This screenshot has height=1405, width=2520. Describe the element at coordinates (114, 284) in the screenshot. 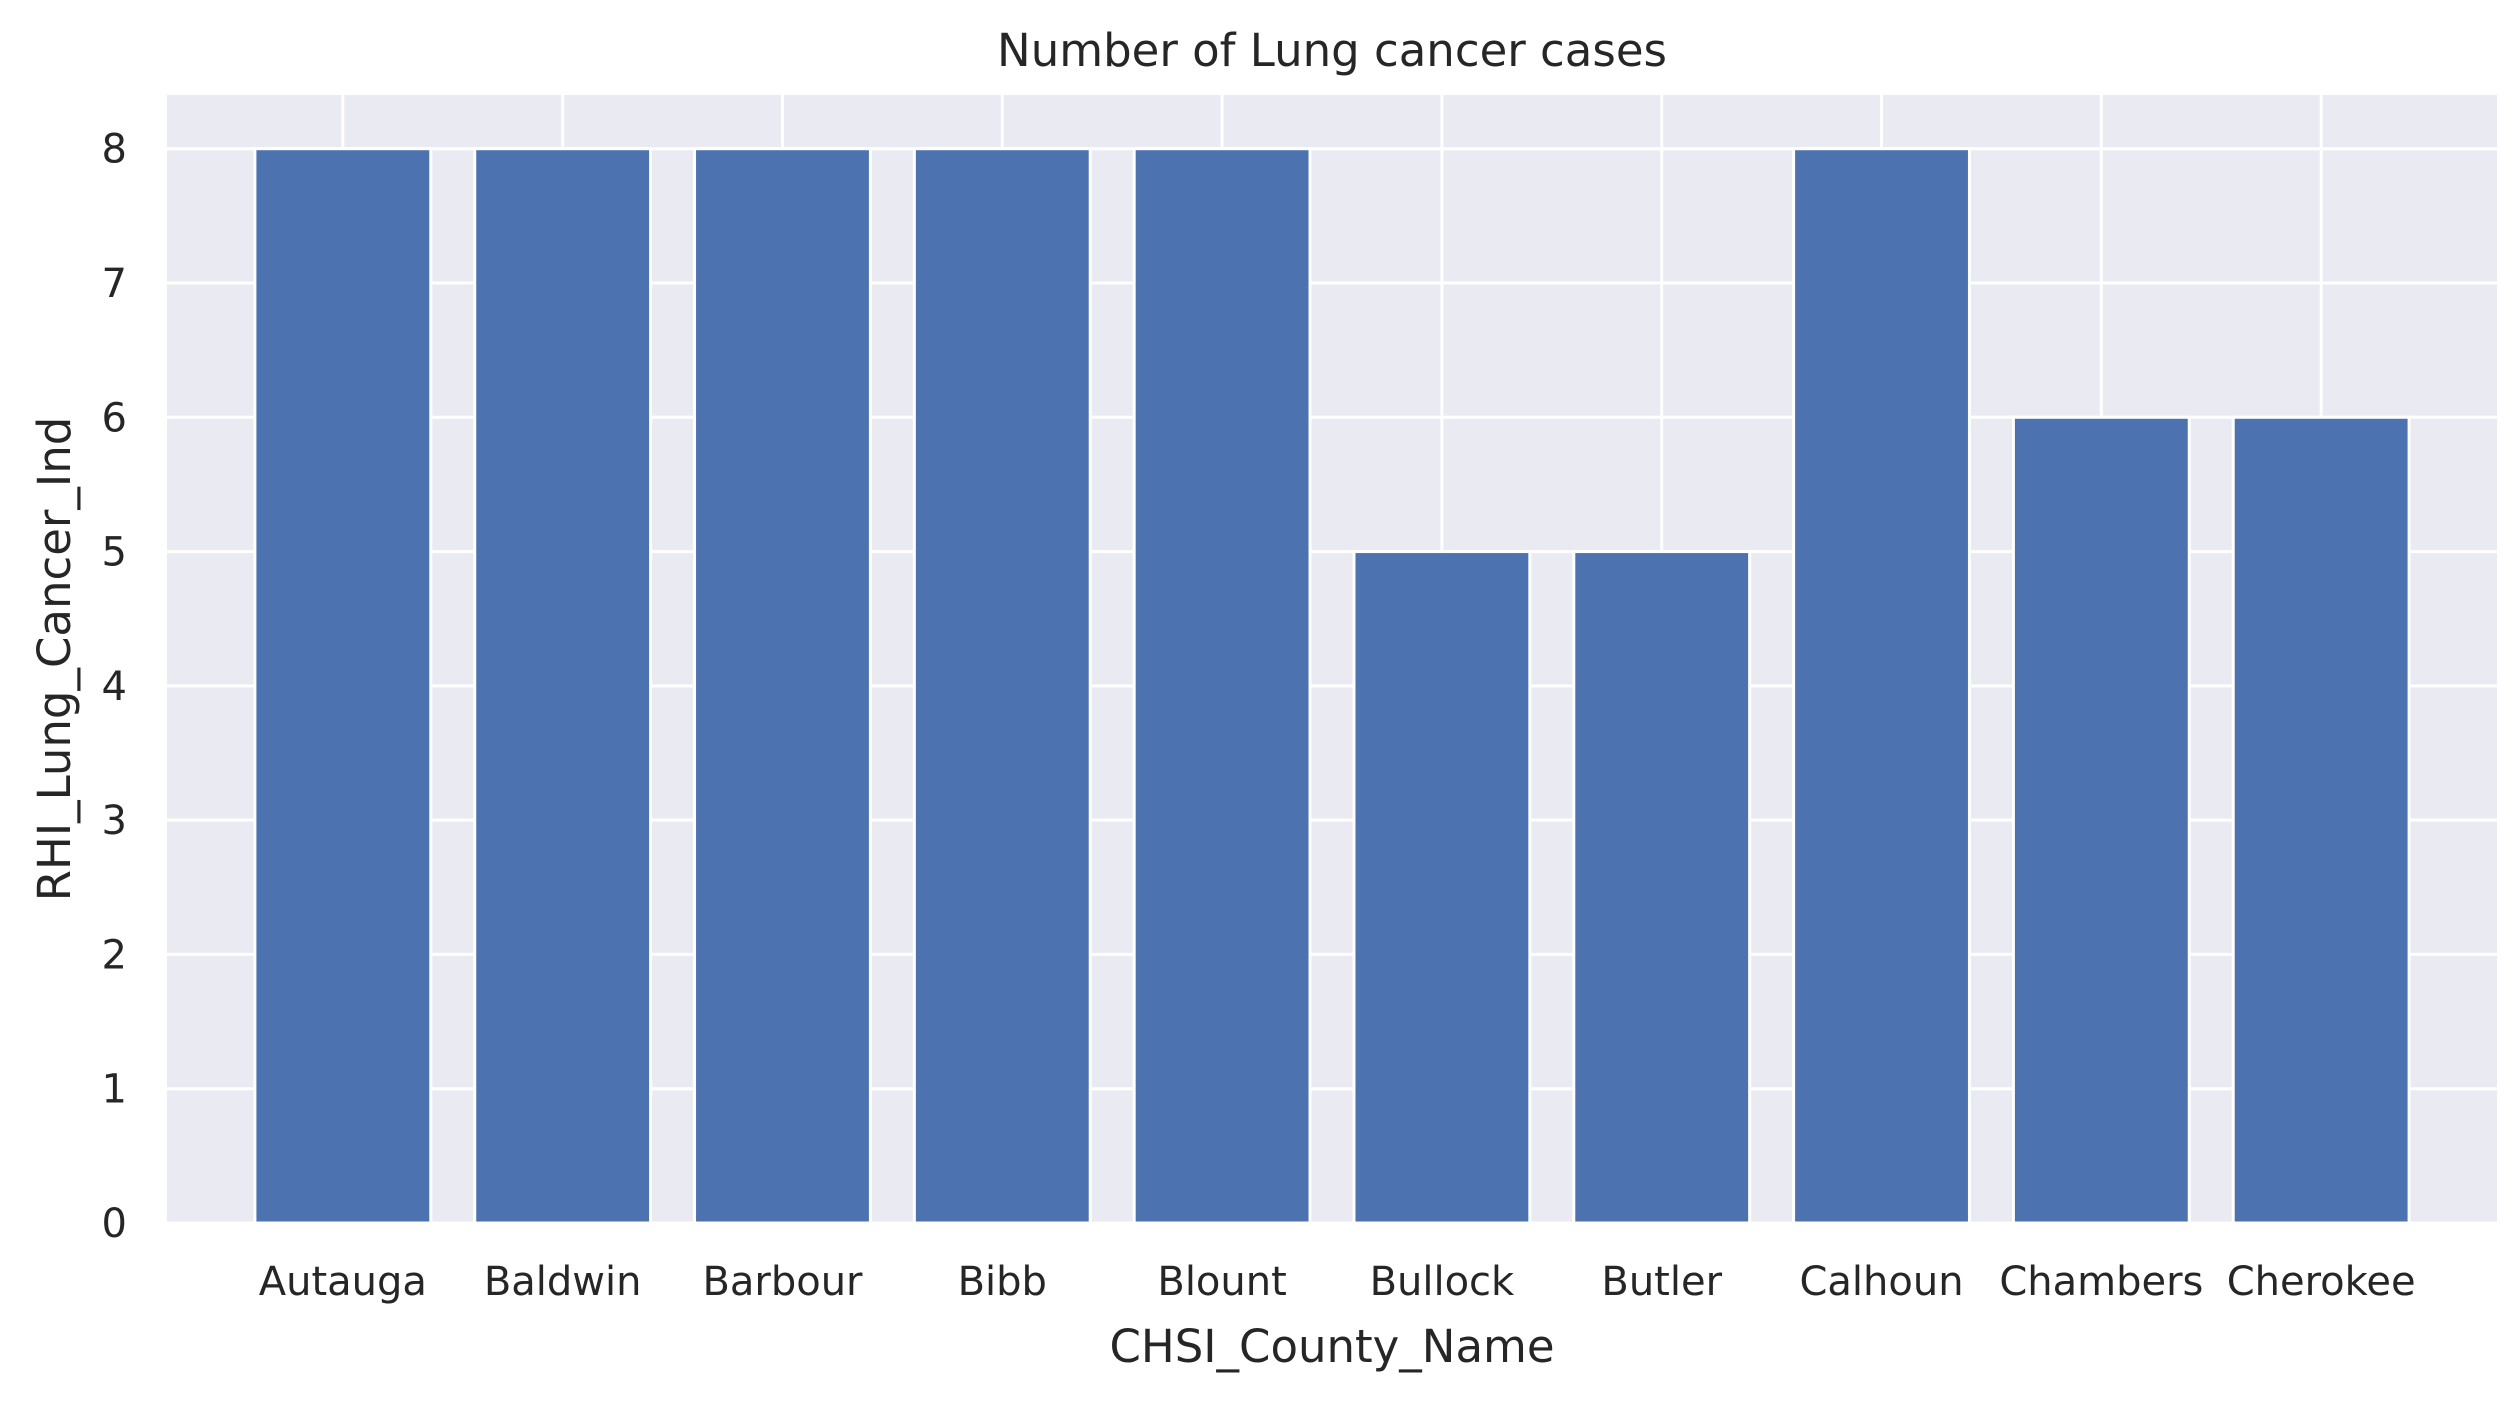

I see `y-tick-label: 7` at that location.